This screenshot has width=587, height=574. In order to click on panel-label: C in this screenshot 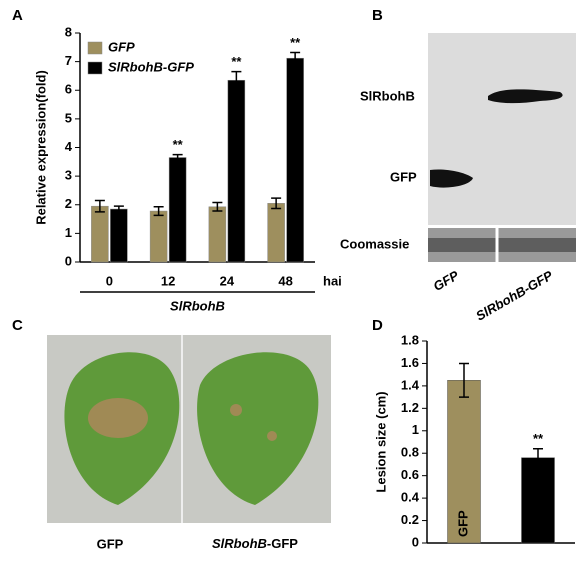, I will do `click(17, 325)`.